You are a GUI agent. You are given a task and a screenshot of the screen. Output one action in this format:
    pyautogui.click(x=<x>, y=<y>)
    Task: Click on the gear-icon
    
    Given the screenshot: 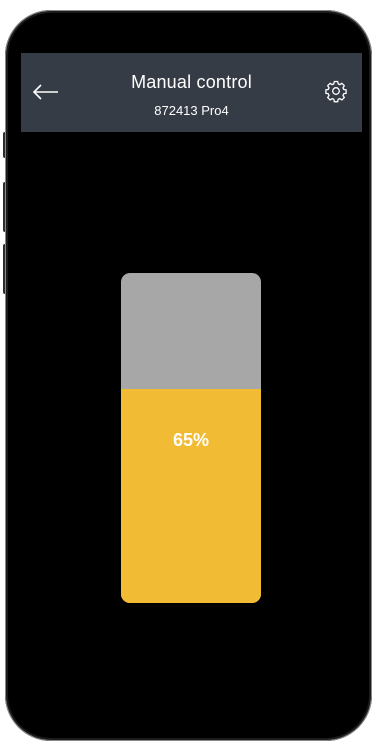 What is the action you would take?
    pyautogui.click(x=336, y=91)
    